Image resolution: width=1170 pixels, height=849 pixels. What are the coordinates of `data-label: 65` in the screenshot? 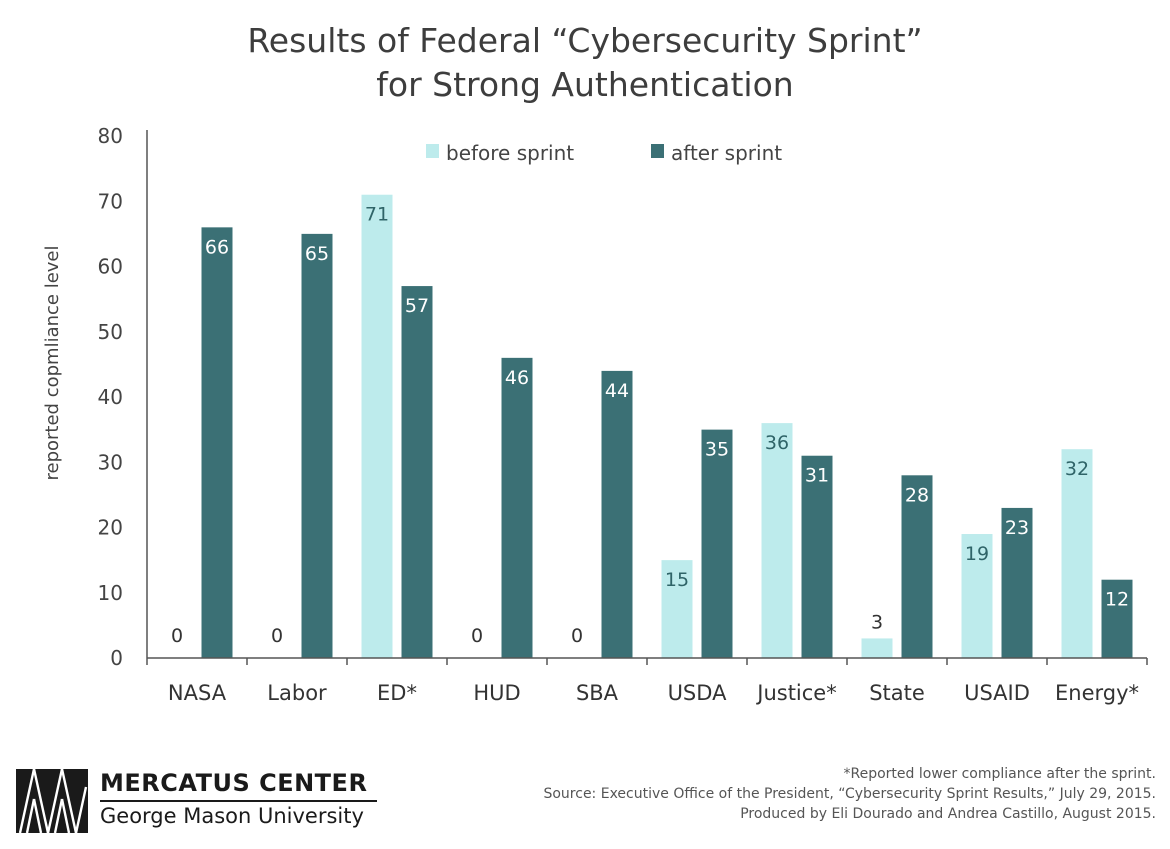 It's located at (317, 254).